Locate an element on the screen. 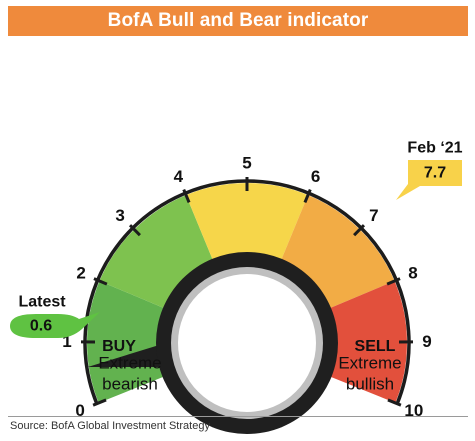 This screenshot has height=441, width=475. latest-label: Latest is located at coordinates (42, 302).